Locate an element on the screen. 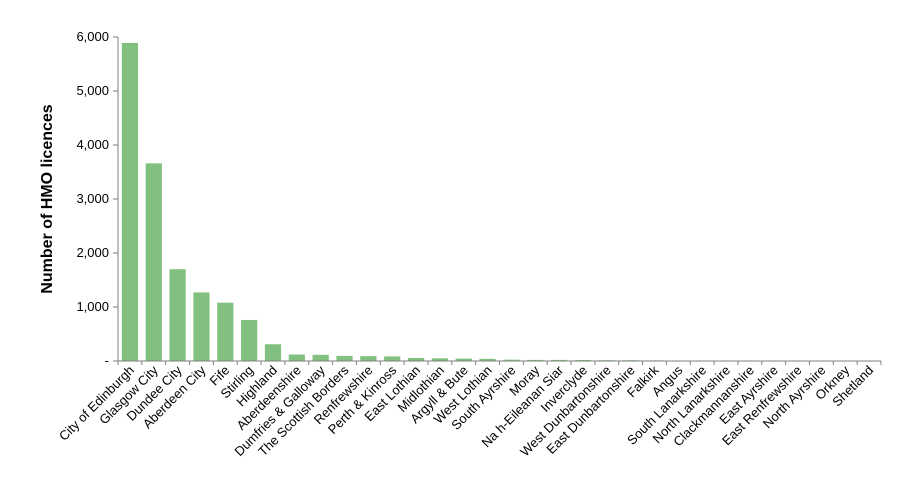 The width and height of the screenshot is (921, 489). y-tick-label: 6,000 is located at coordinates (92, 36).